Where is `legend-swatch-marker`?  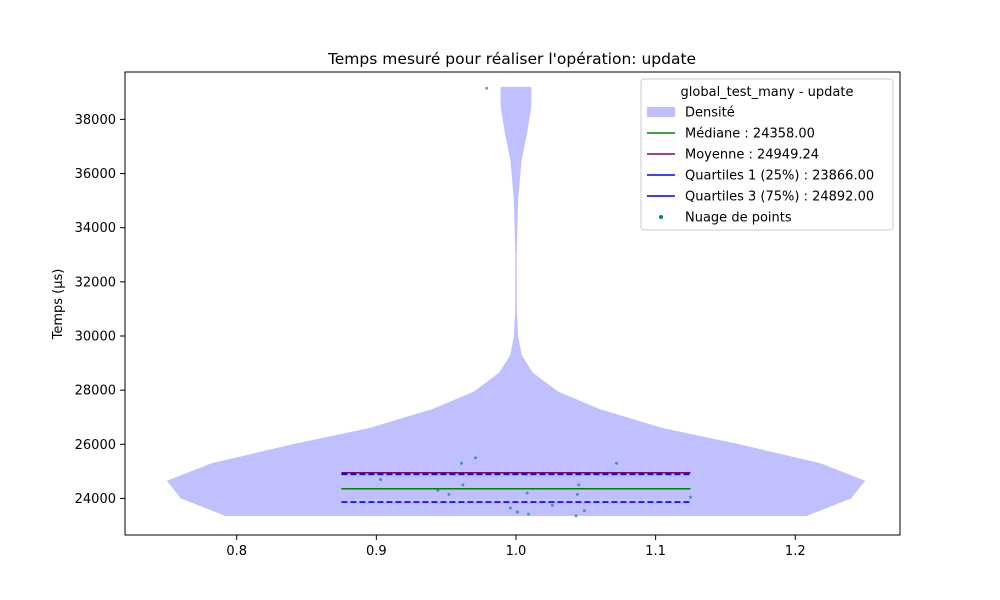 legend-swatch-marker is located at coordinates (661, 217).